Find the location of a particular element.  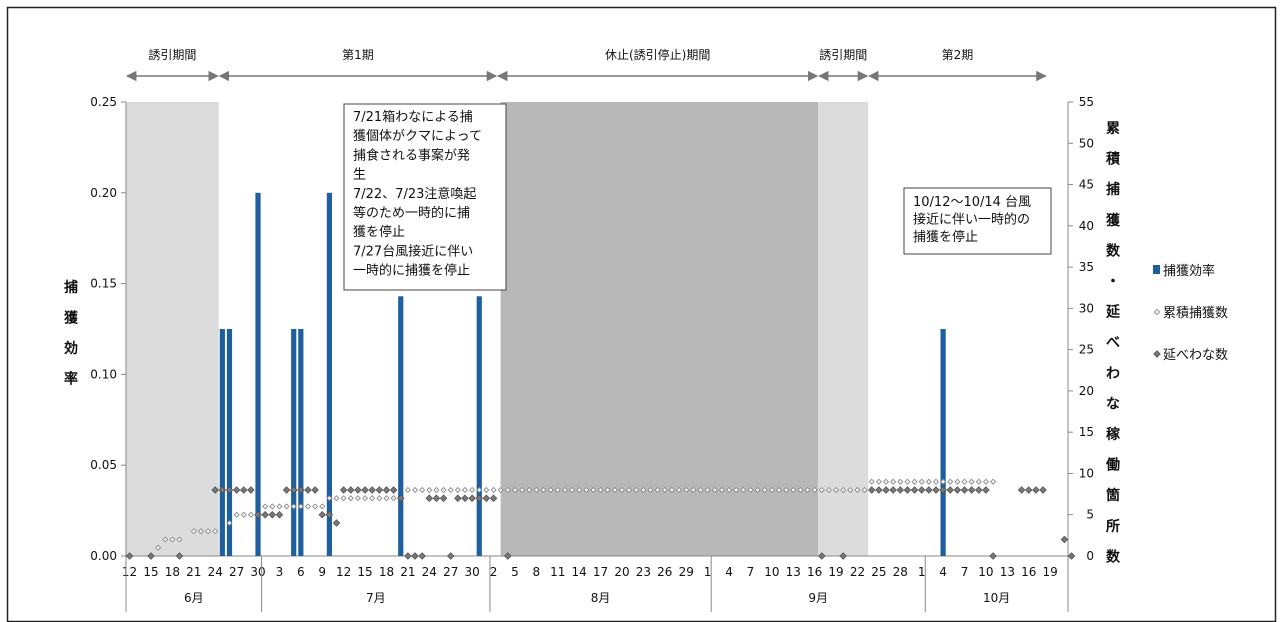

x-tick-label: 22 is located at coordinates (857, 572).